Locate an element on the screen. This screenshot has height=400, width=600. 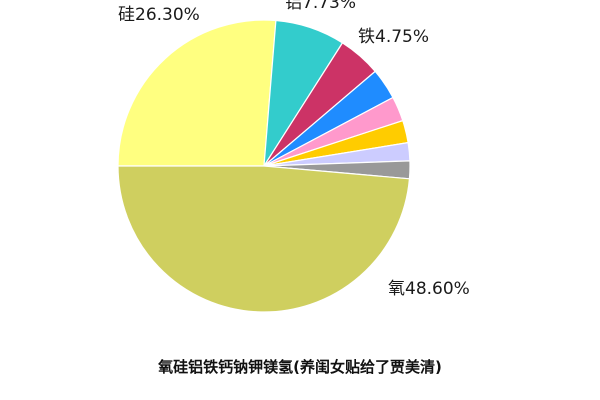
slice-data-label: 铁4.75% is located at coordinates (393, 37).